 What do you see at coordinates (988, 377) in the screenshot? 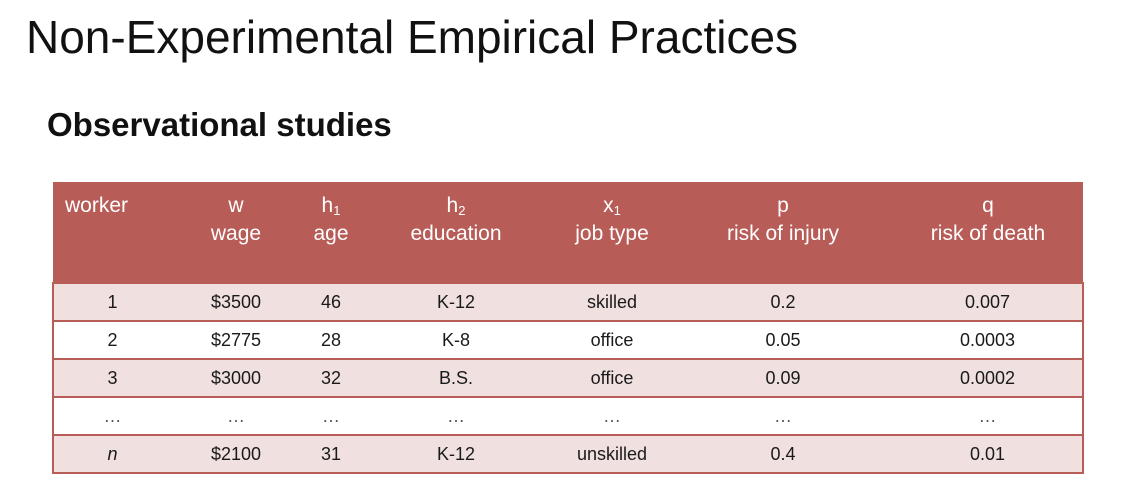
I see `cell-risk-of-death: 0.0002` at bounding box center [988, 377].